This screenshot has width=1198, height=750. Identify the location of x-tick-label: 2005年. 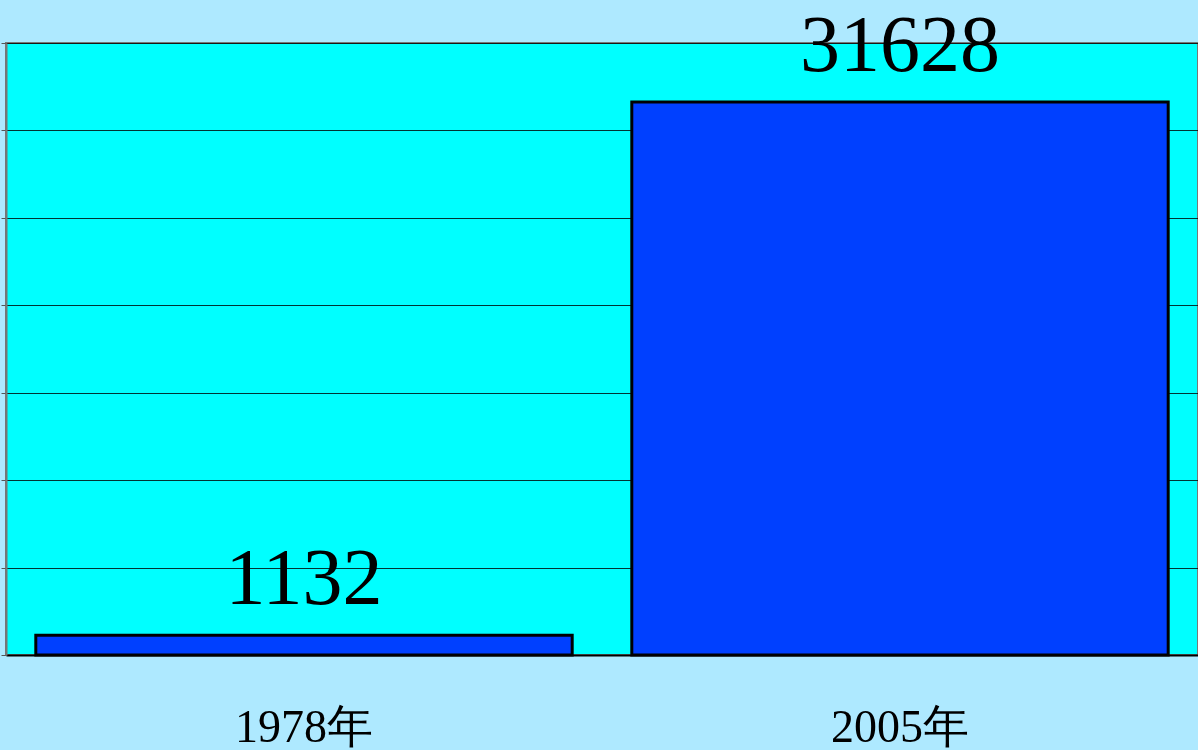
(900, 725).